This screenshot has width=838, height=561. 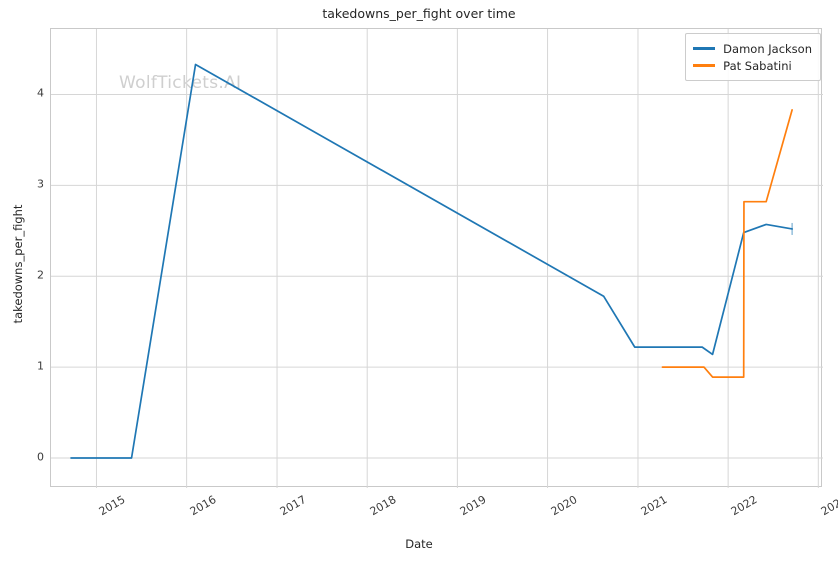 What do you see at coordinates (40, 93) in the screenshot?
I see `y-tick-label: 4` at bounding box center [40, 93].